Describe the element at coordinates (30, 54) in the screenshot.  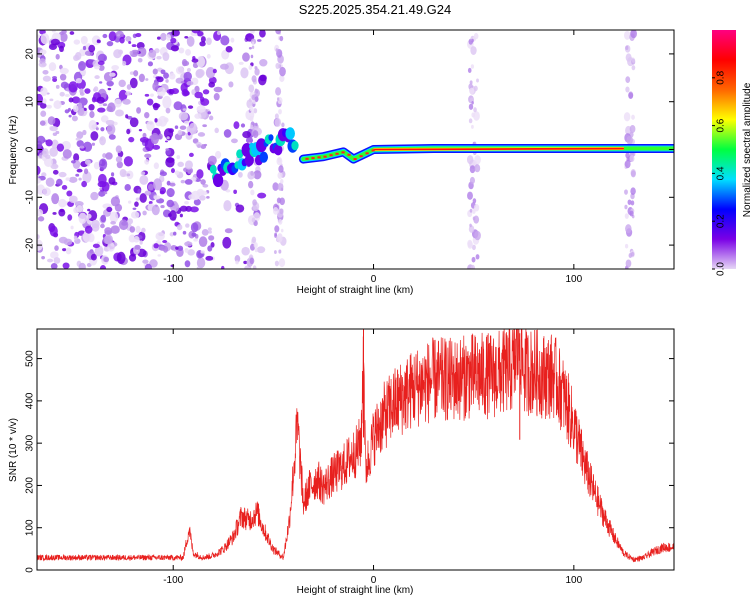
I see `y-tick-label: 20` at that location.